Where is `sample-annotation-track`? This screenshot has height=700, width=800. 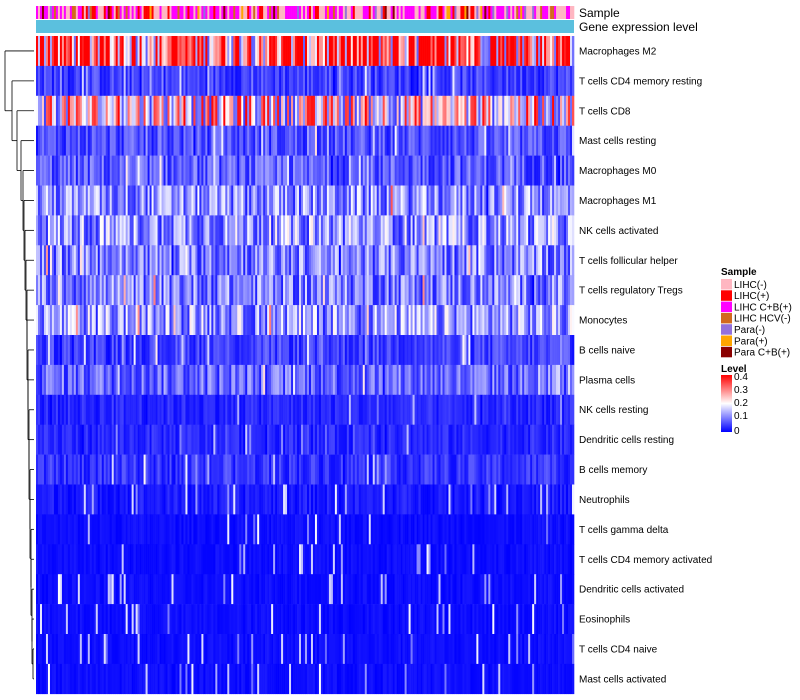 sample-annotation-track is located at coordinates (305, 12).